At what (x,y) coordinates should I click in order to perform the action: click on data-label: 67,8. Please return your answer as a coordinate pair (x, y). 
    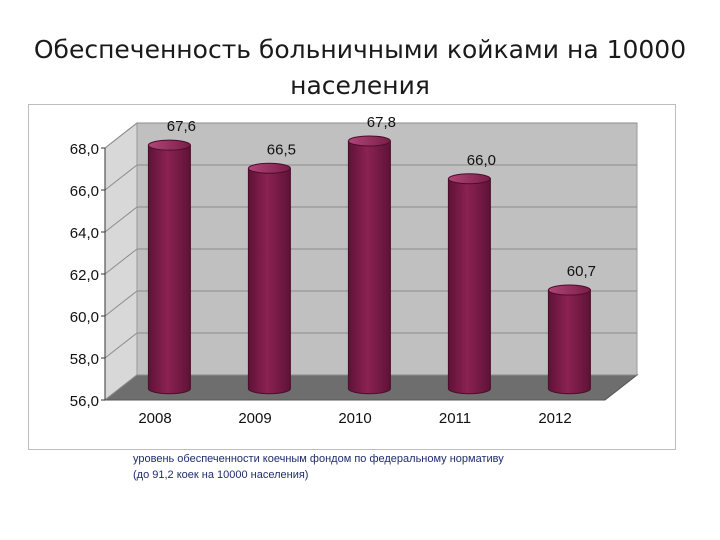
    Looking at the image, I should click on (381, 122).